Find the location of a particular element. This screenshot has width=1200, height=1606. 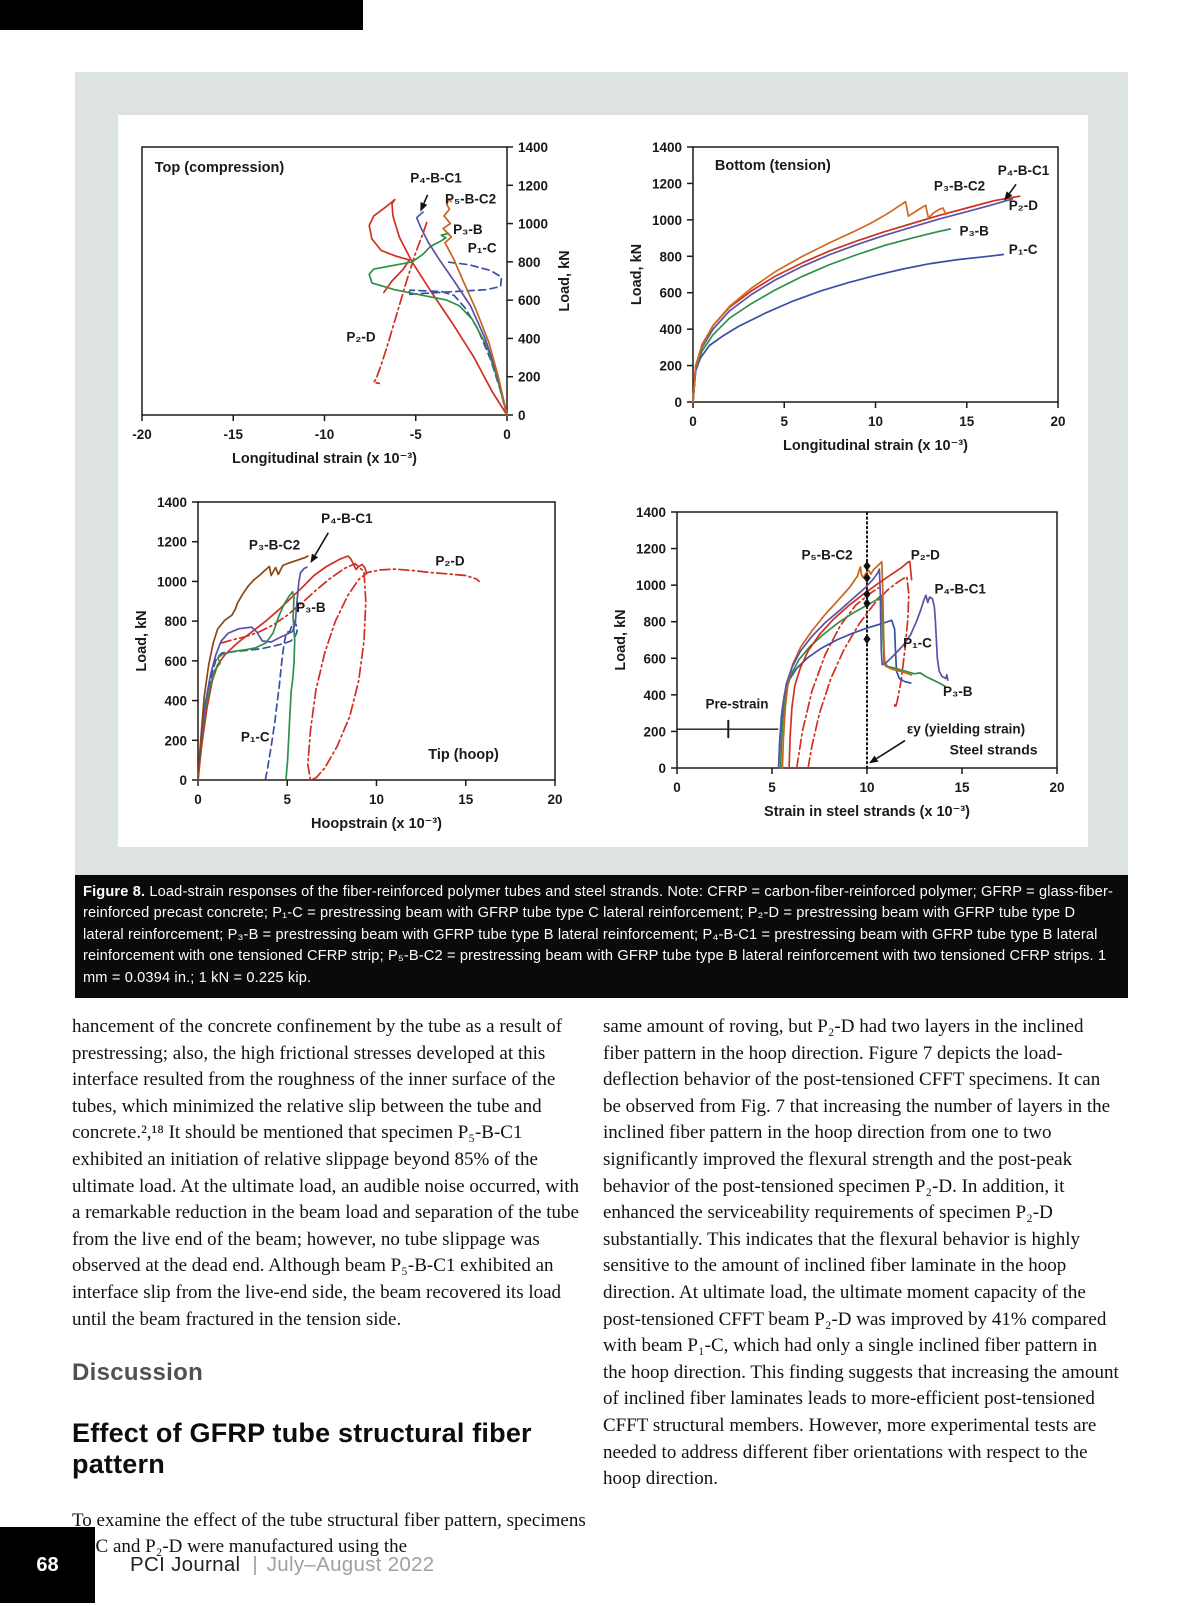

svg-text: Pre-strain is located at coordinates (737, 704).